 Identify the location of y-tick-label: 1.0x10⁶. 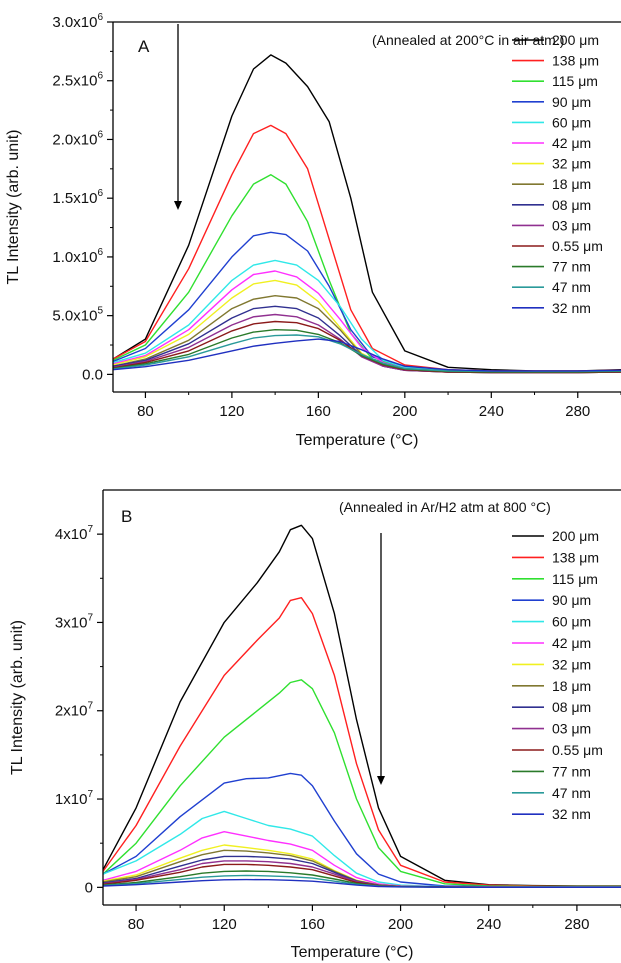
(77, 256).